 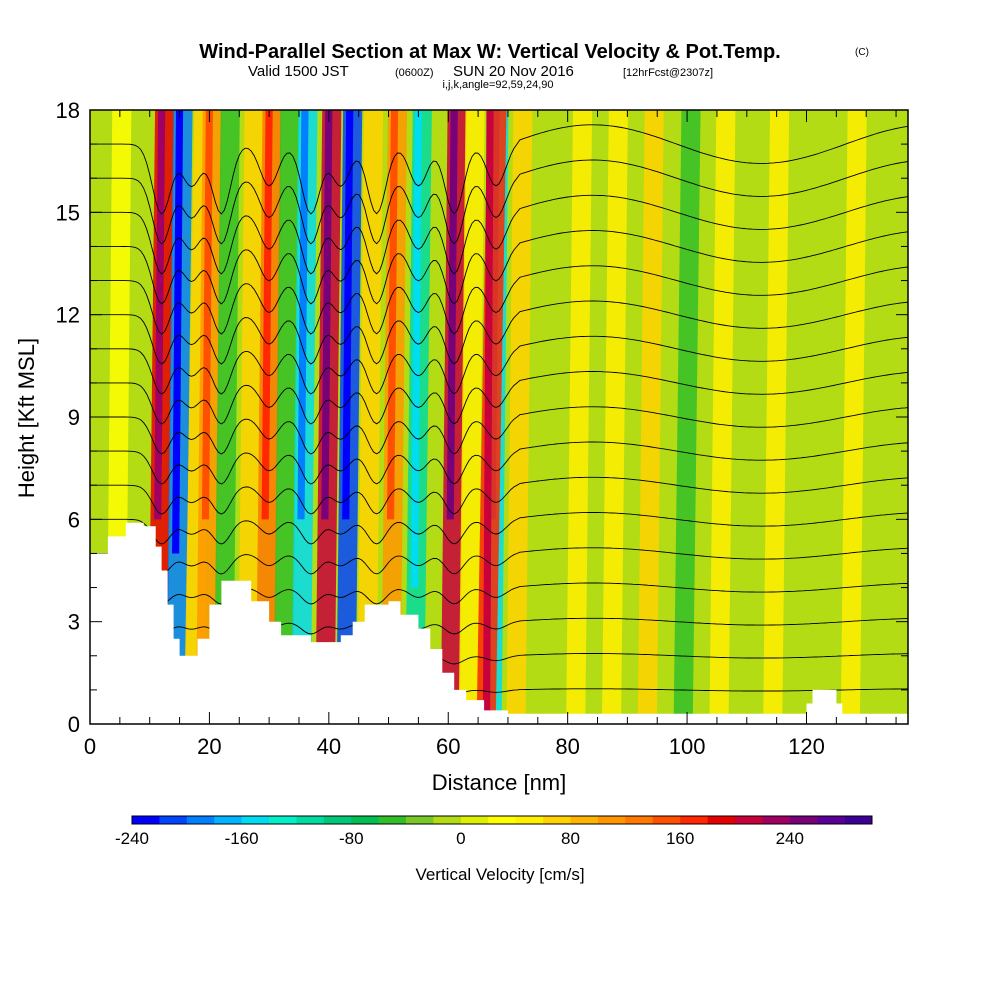 What do you see at coordinates (790, 838) in the screenshot?
I see `colorbar-tick-label: 240` at bounding box center [790, 838].